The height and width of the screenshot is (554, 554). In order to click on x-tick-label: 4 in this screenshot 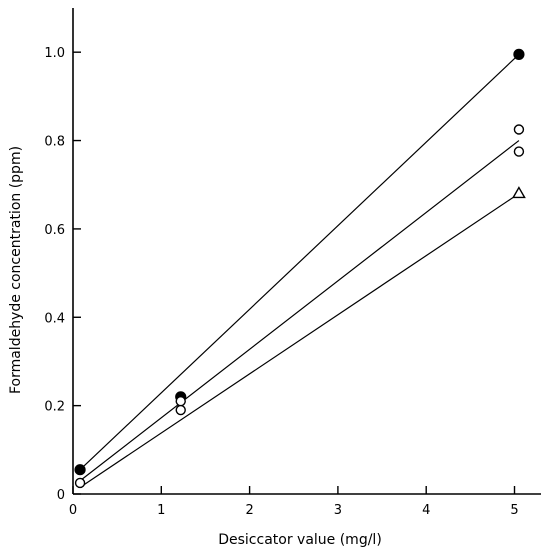, I will do `click(426, 510)`.